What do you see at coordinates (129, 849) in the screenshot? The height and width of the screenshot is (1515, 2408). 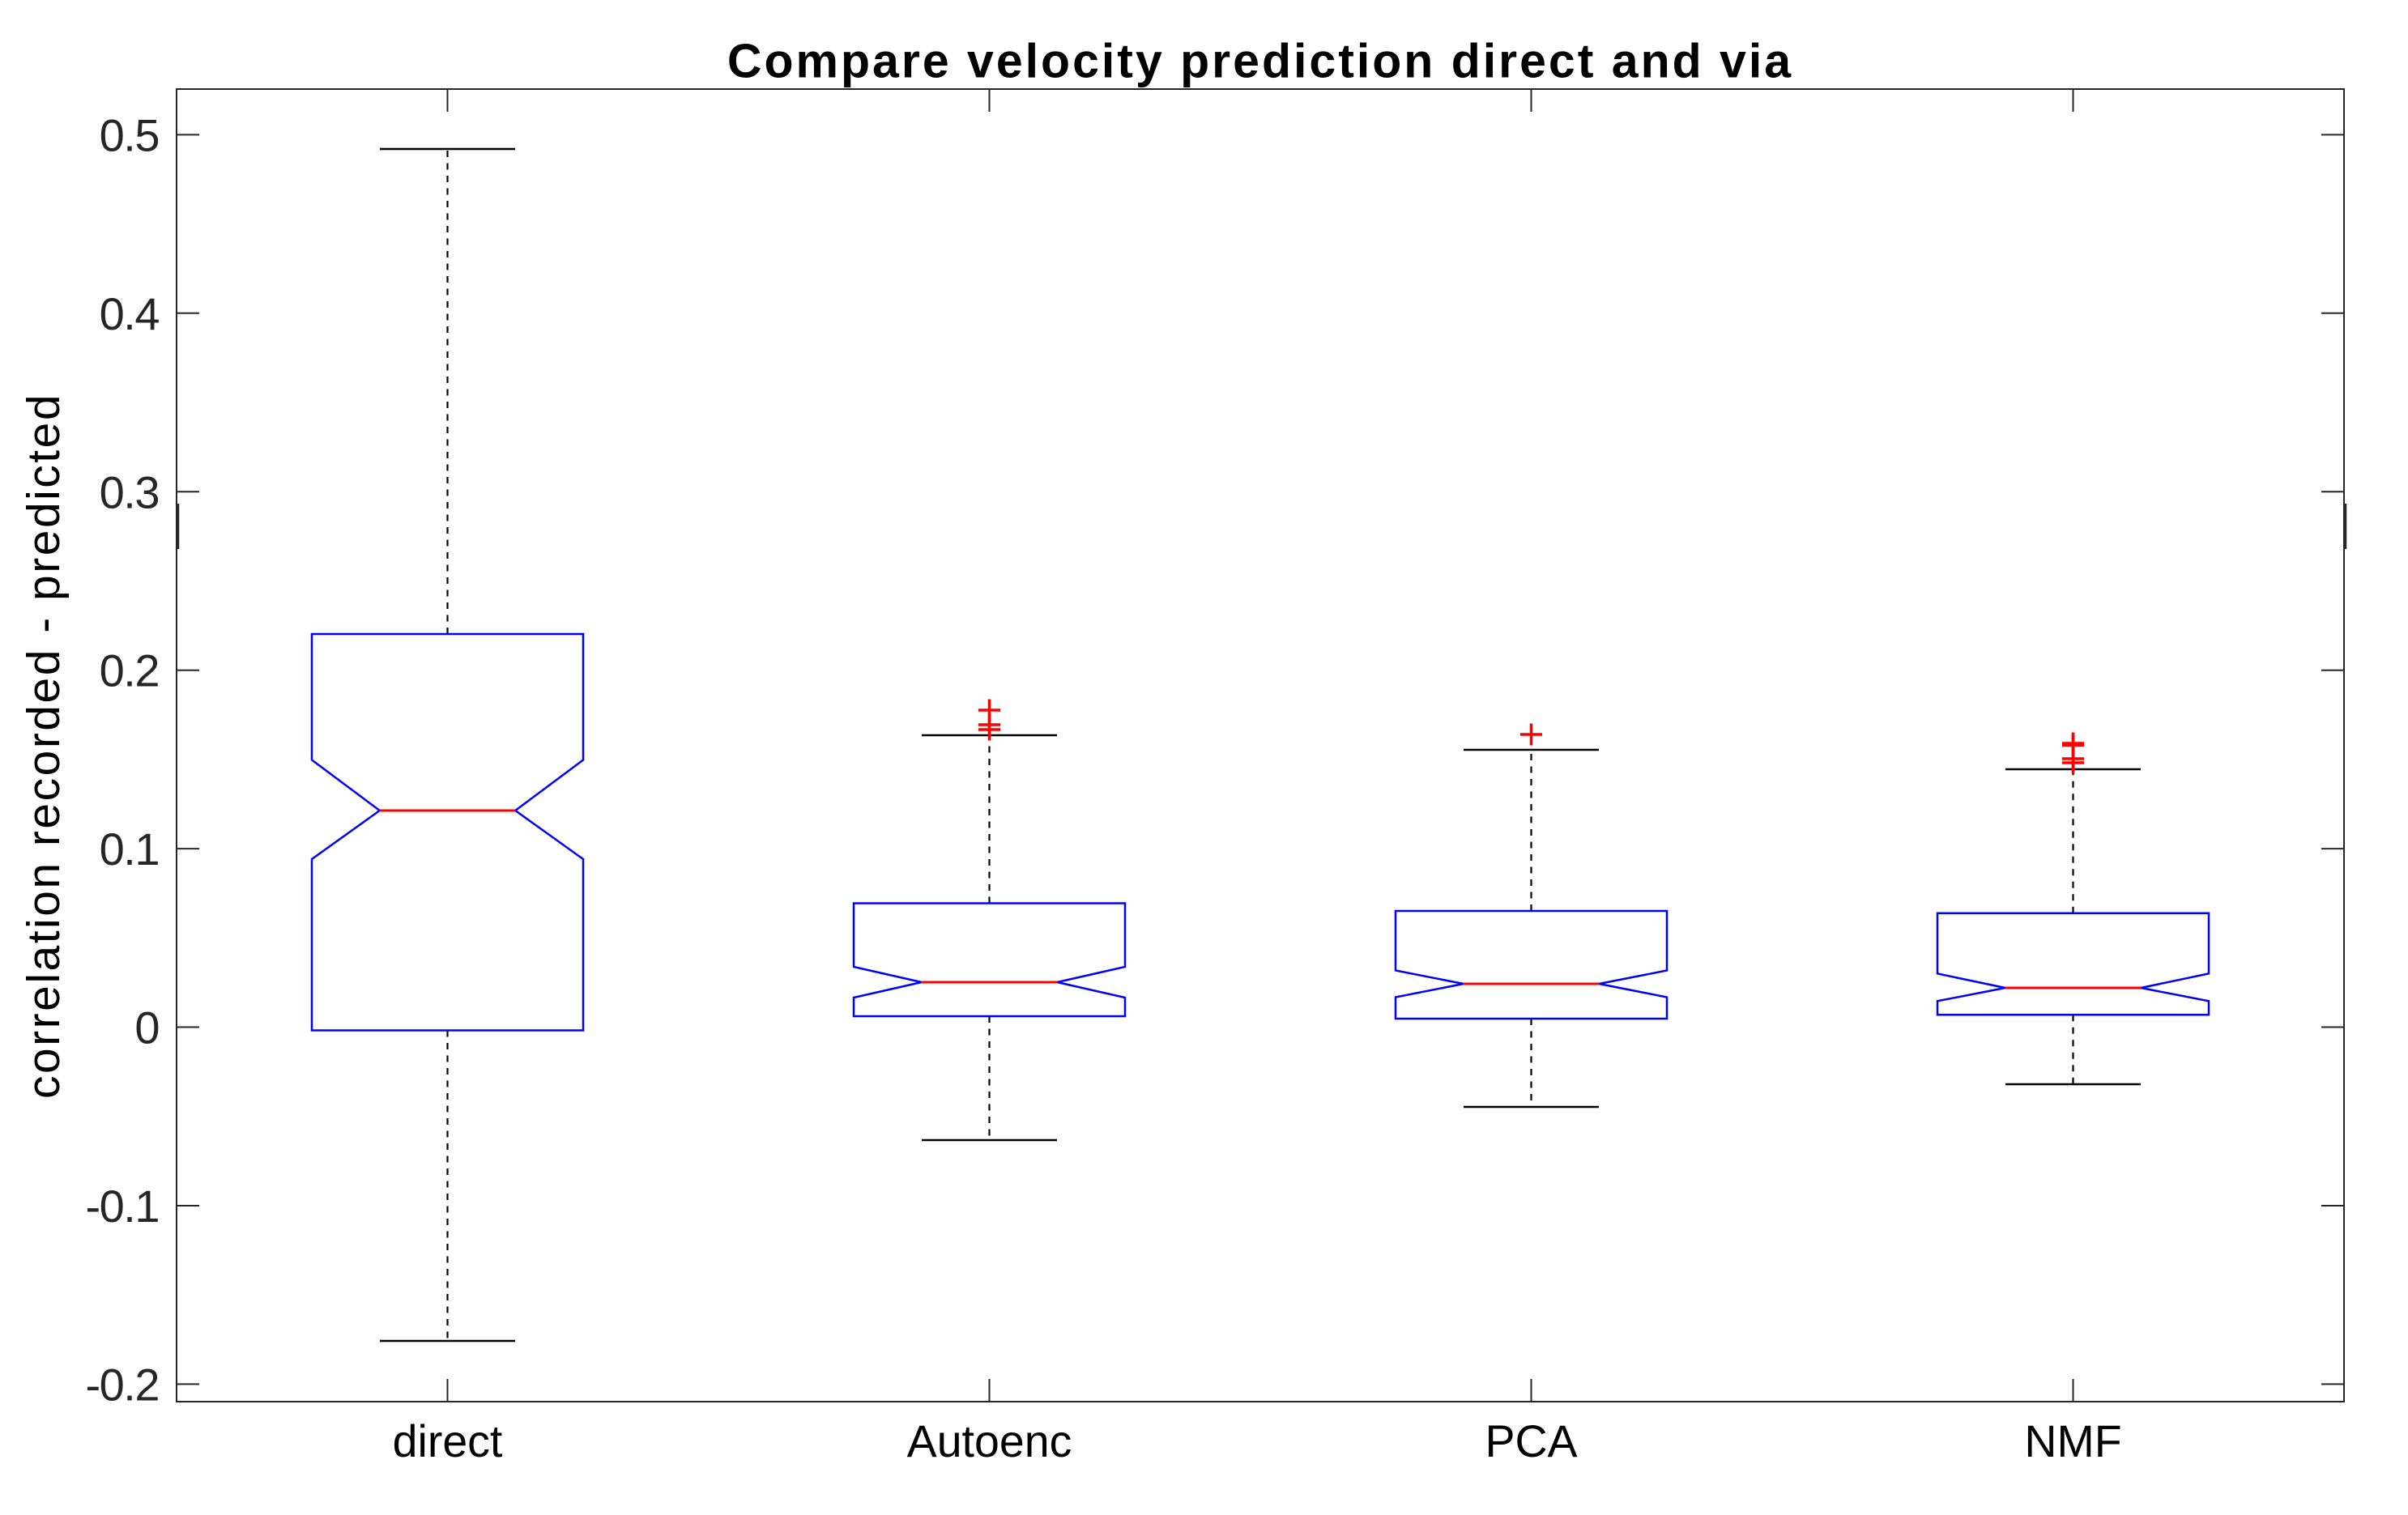 I see `svg-text: 0.1` at bounding box center [129, 849].